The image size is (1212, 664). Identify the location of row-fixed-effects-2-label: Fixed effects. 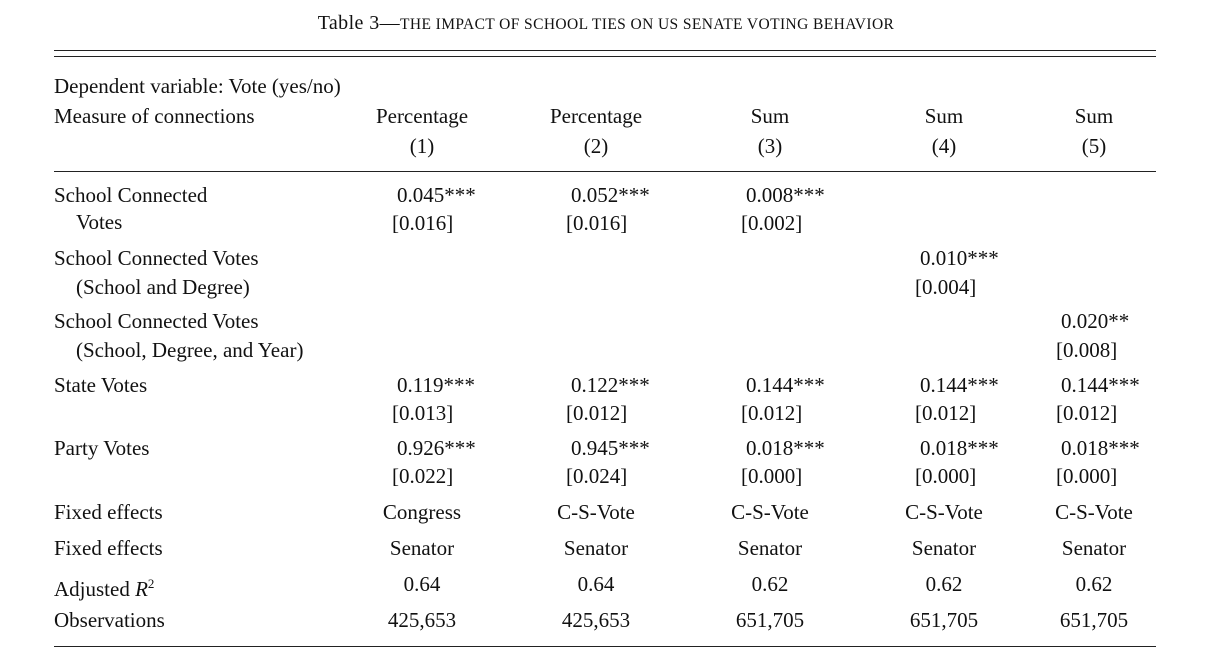
(108, 548).